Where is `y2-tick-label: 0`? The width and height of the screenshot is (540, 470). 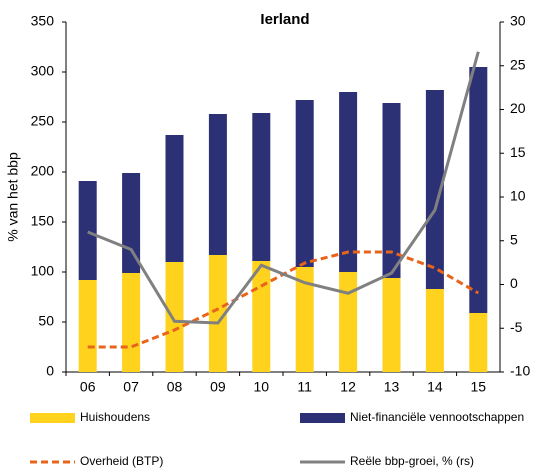 y2-tick-label: 0 is located at coordinates (514, 283).